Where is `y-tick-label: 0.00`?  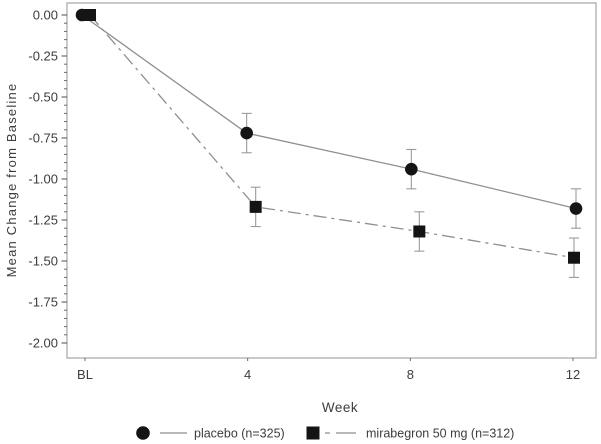
y-tick-label: 0.00 is located at coordinates (45, 15).